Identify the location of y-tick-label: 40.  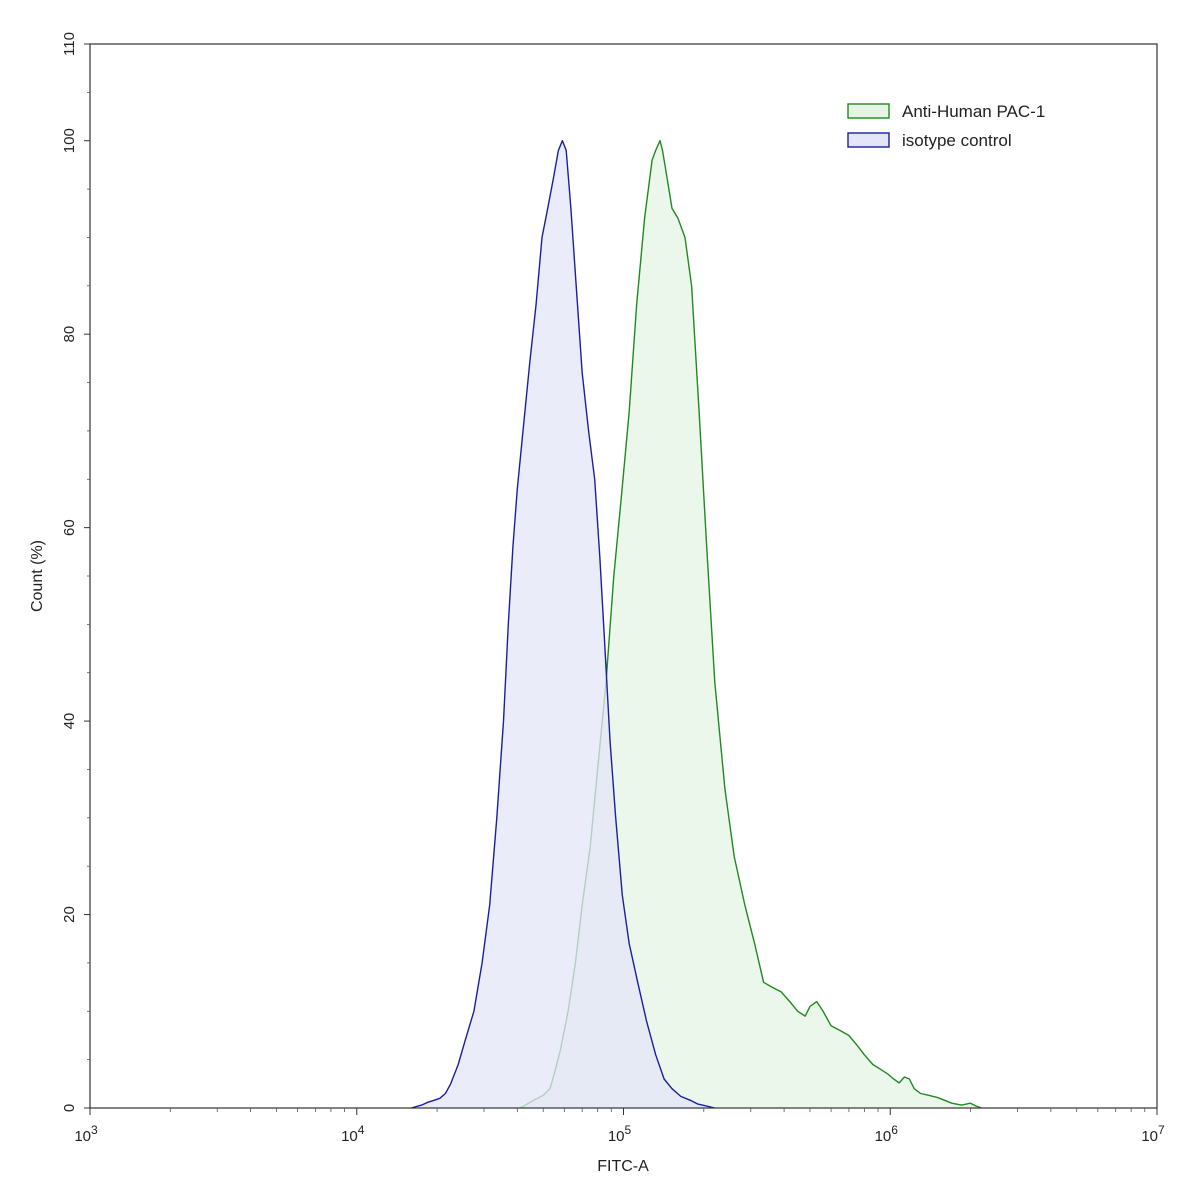
(69, 721).